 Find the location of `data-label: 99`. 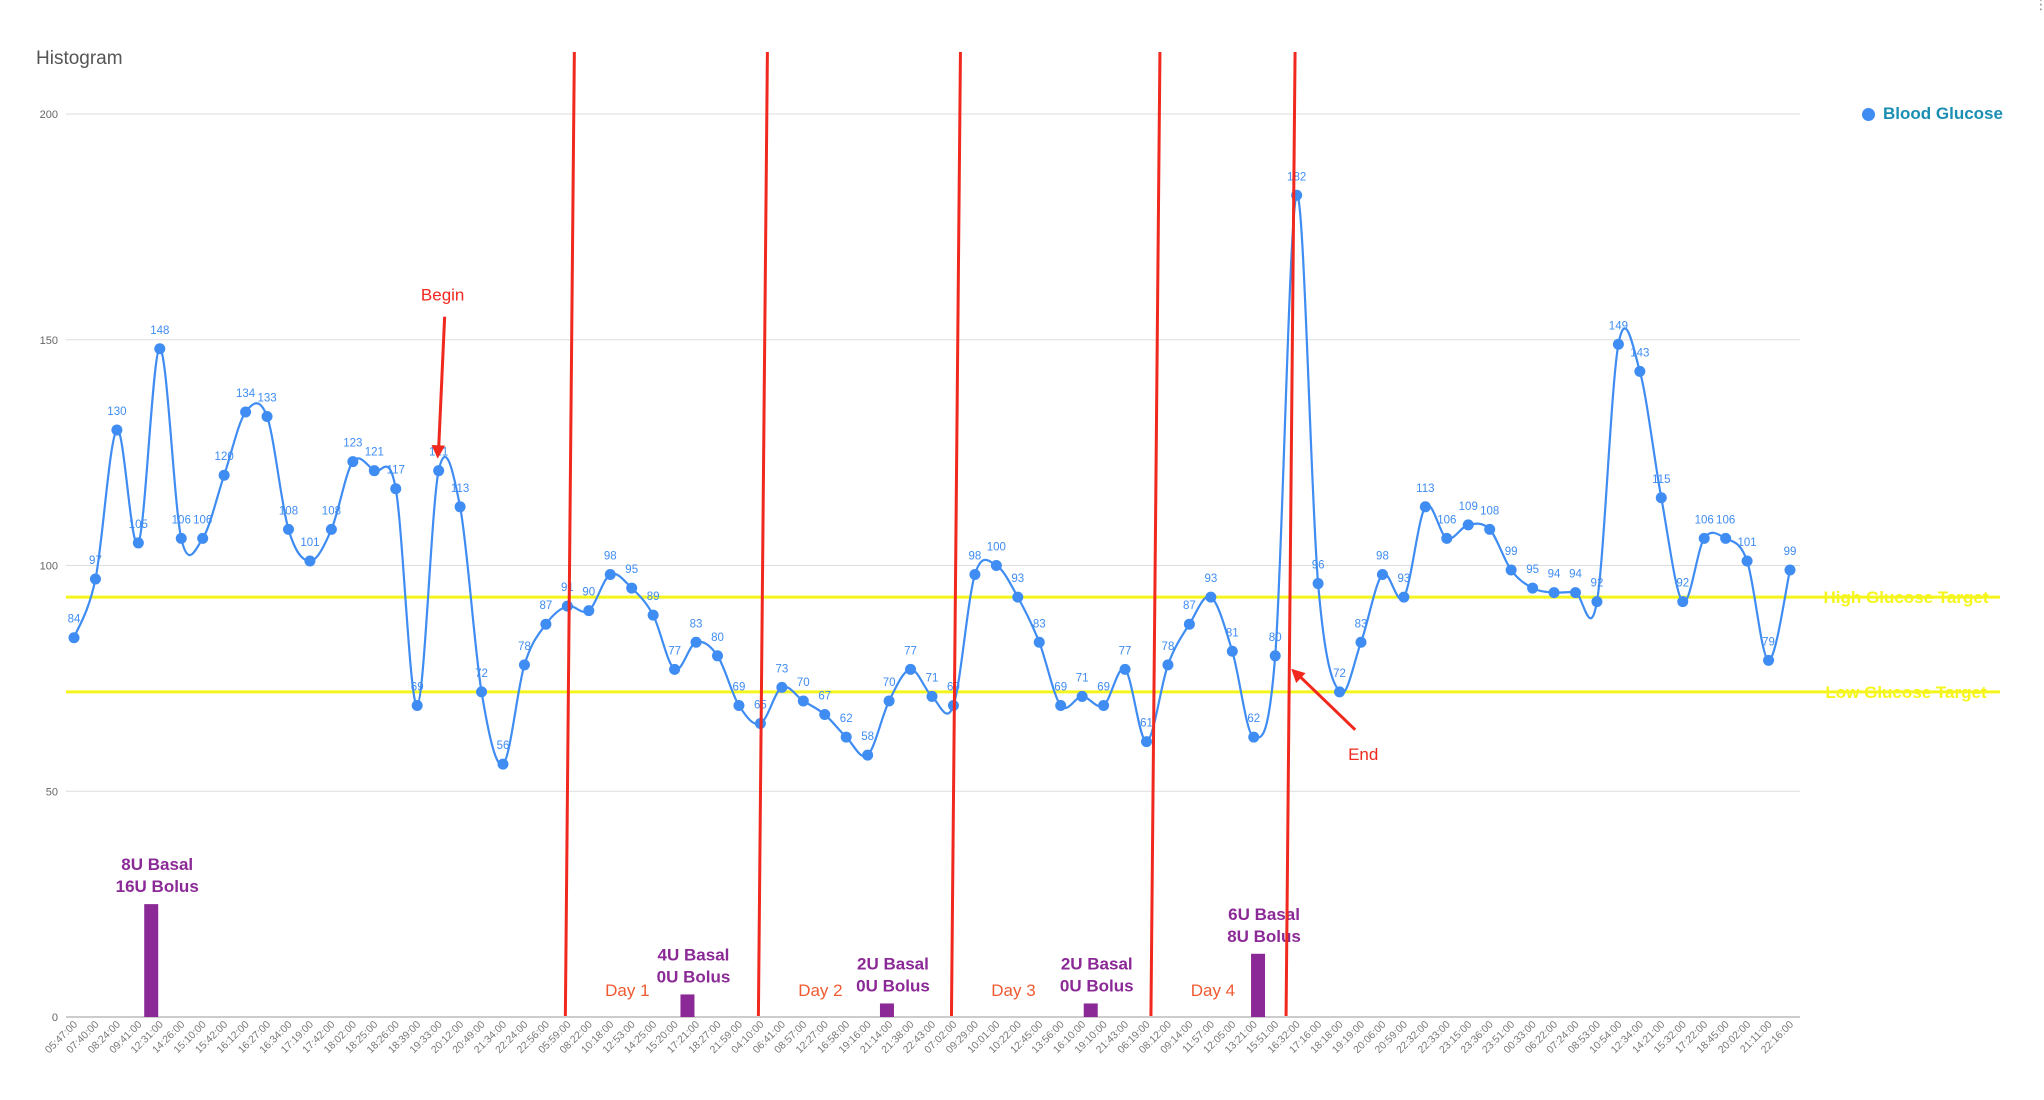

data-label: 99 is located at coordinates (1790, 552).